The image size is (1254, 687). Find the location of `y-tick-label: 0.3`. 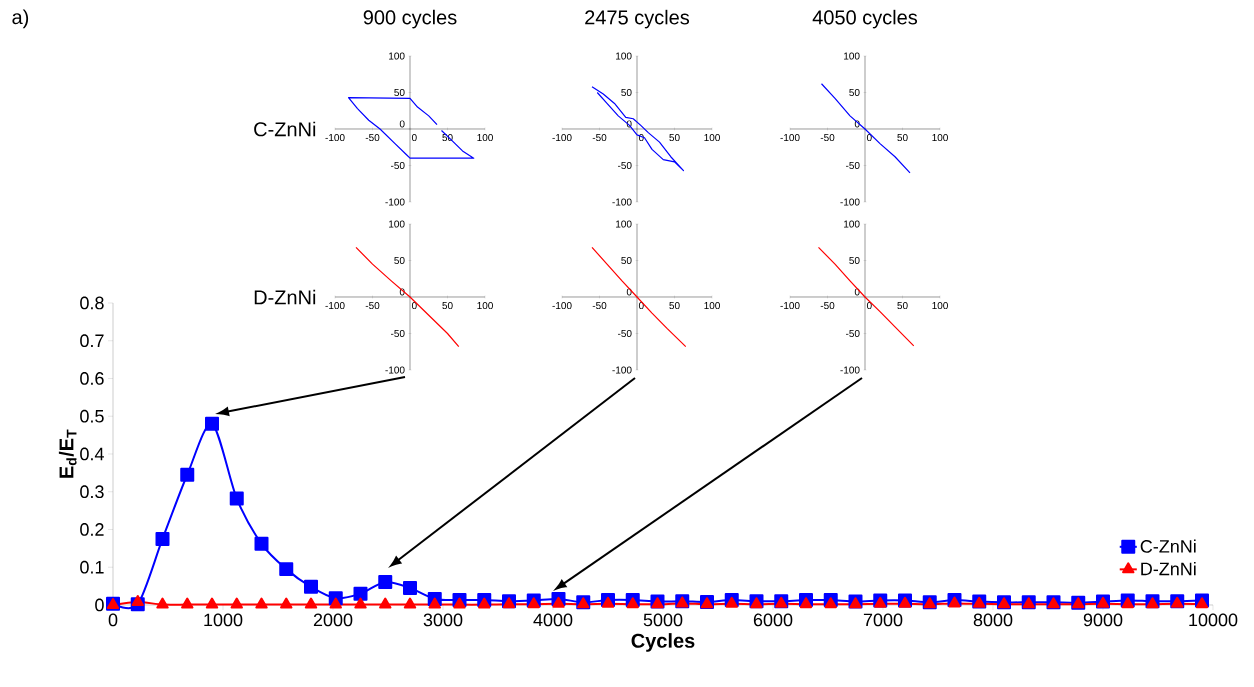

y-tick-label: 0.3 is located at coordinates (92, 492).